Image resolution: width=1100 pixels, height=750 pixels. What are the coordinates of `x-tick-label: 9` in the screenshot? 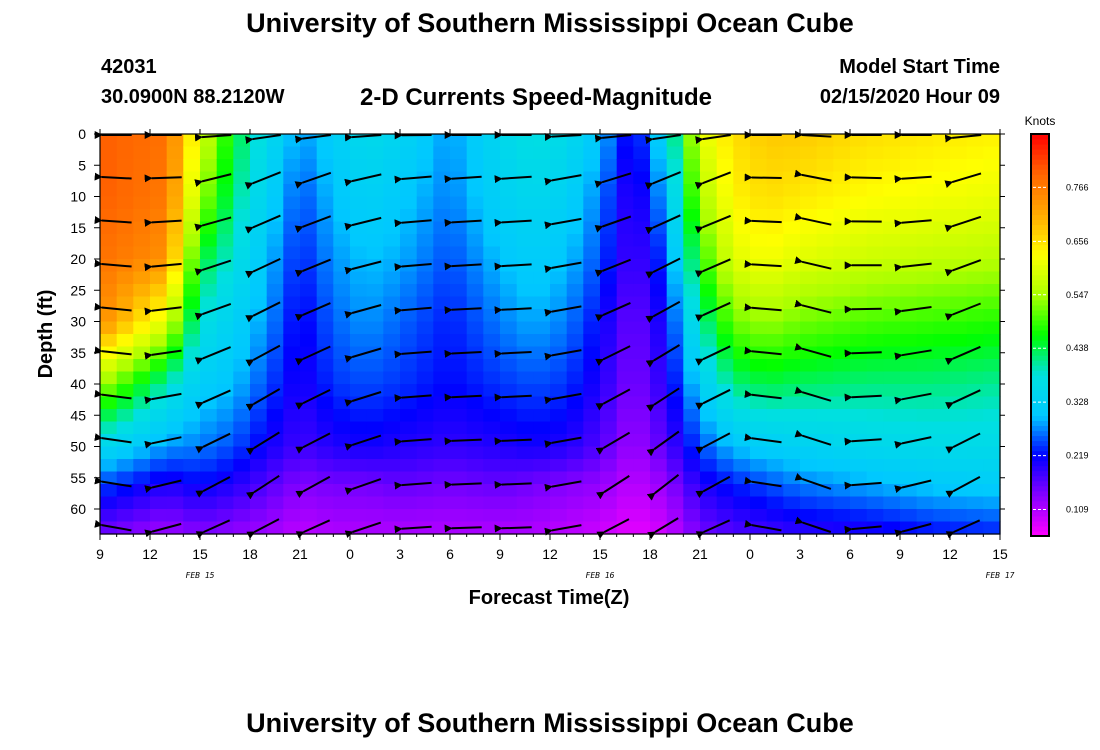 It's located at (900, 554).